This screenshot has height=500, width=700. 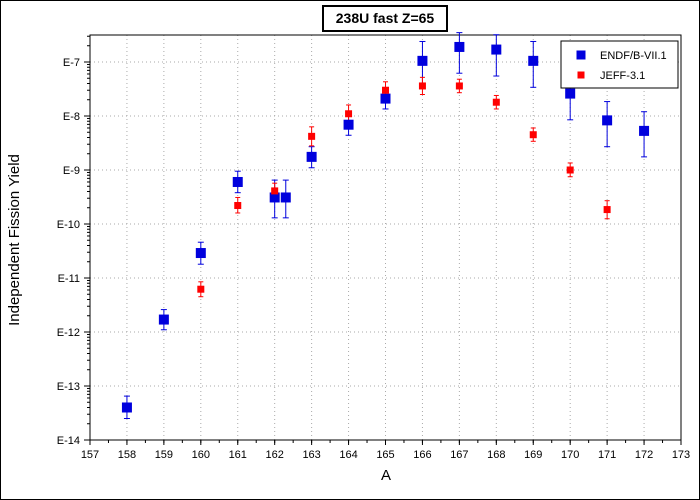 I want to click on y-tick-label: E-13, so click(x=68, y=387).